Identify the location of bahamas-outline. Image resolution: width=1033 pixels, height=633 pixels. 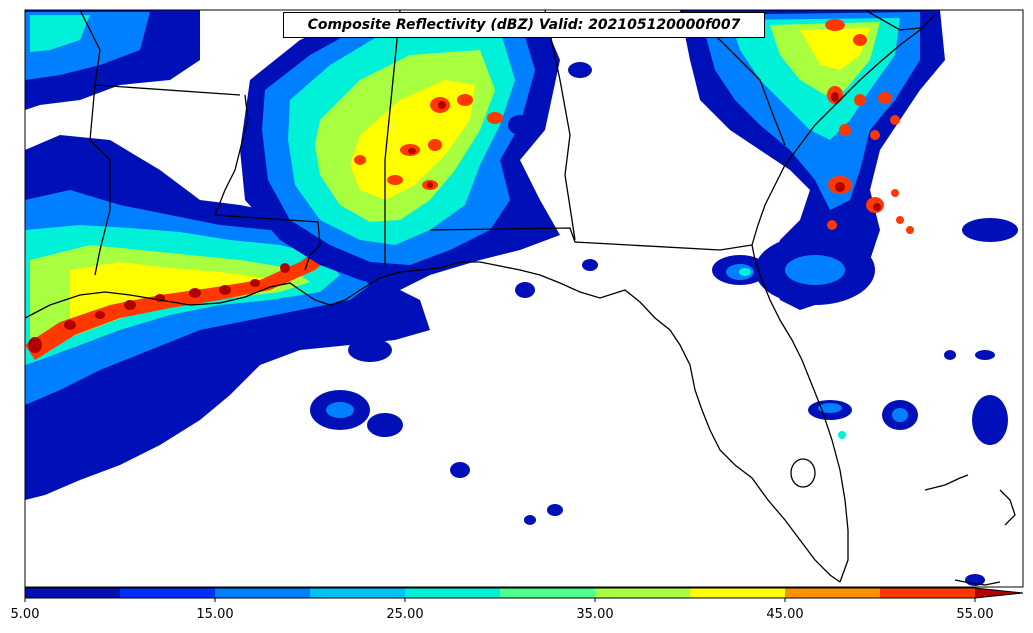
(946, 482).